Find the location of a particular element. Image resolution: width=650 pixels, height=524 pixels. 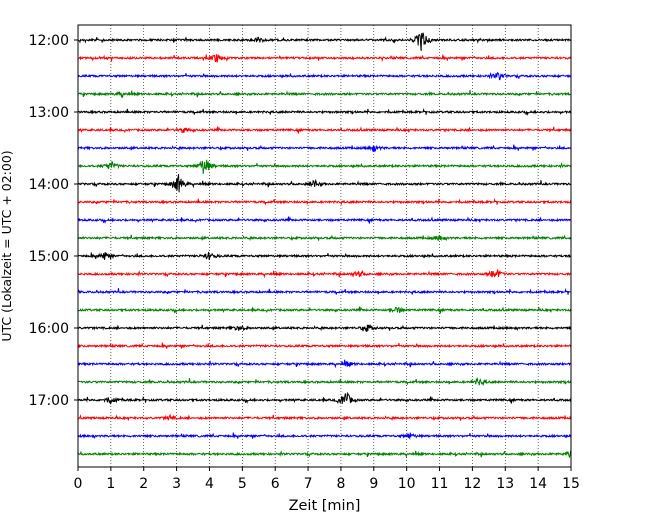

x-tick-label: 8 is located at coordinates (340, 484).